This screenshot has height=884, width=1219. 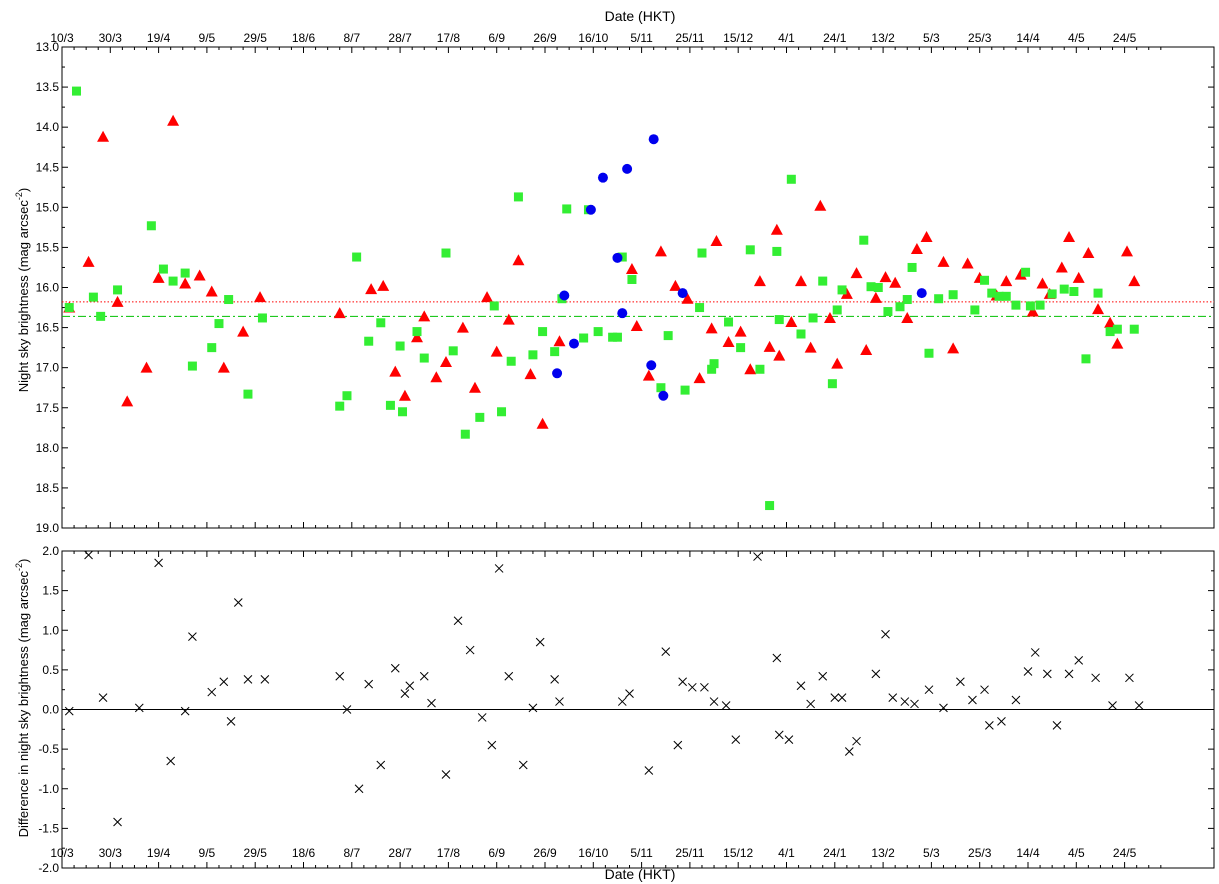 I want to click on top-x-tick-label: 15/12, so click(x=738, y=38).